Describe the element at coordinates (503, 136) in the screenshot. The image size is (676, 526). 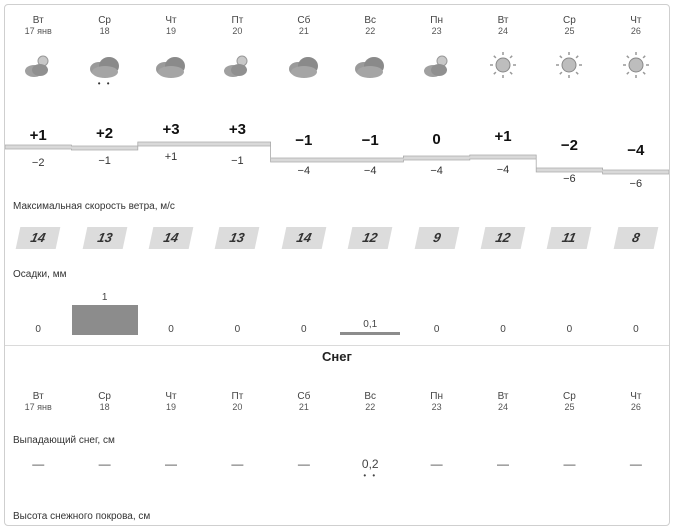
I see `temp-max: +1` at that location.